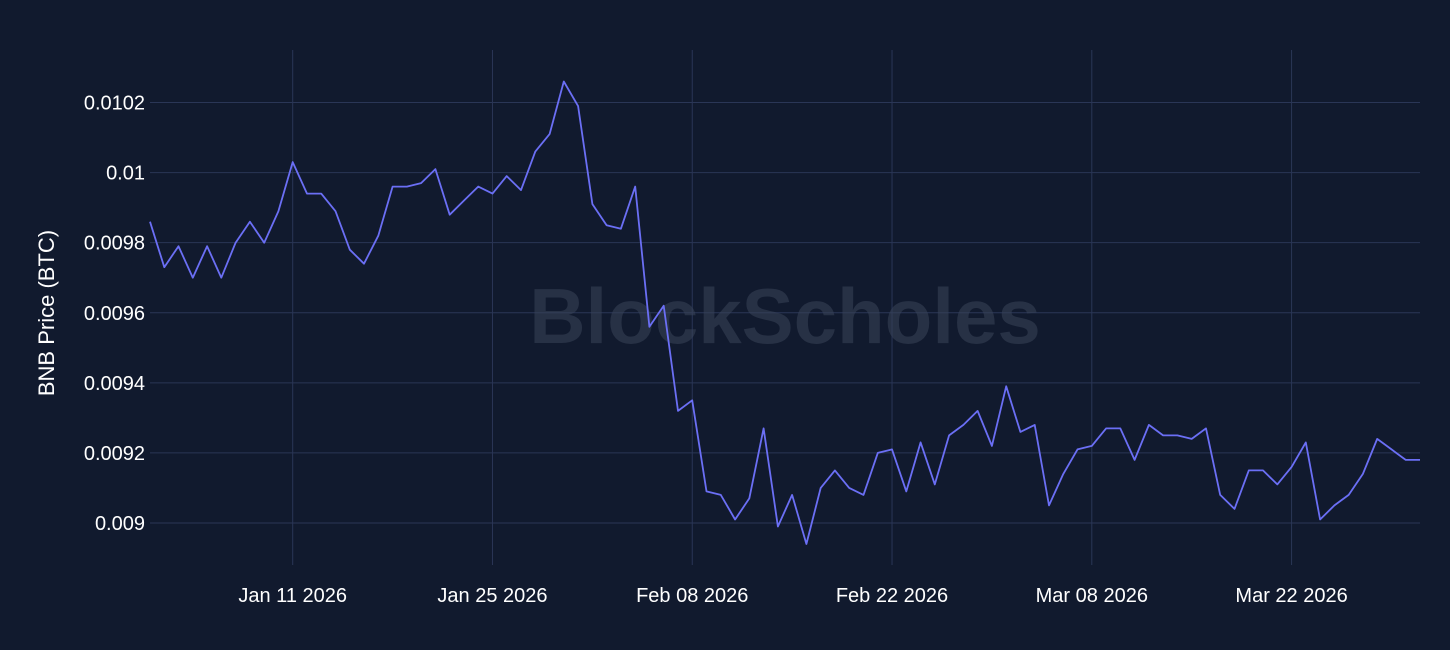  What do you see at coordinates (120, 524) in the screenshot?
I see `y-tick-label: 0.009` at bounding box center [120, 524].